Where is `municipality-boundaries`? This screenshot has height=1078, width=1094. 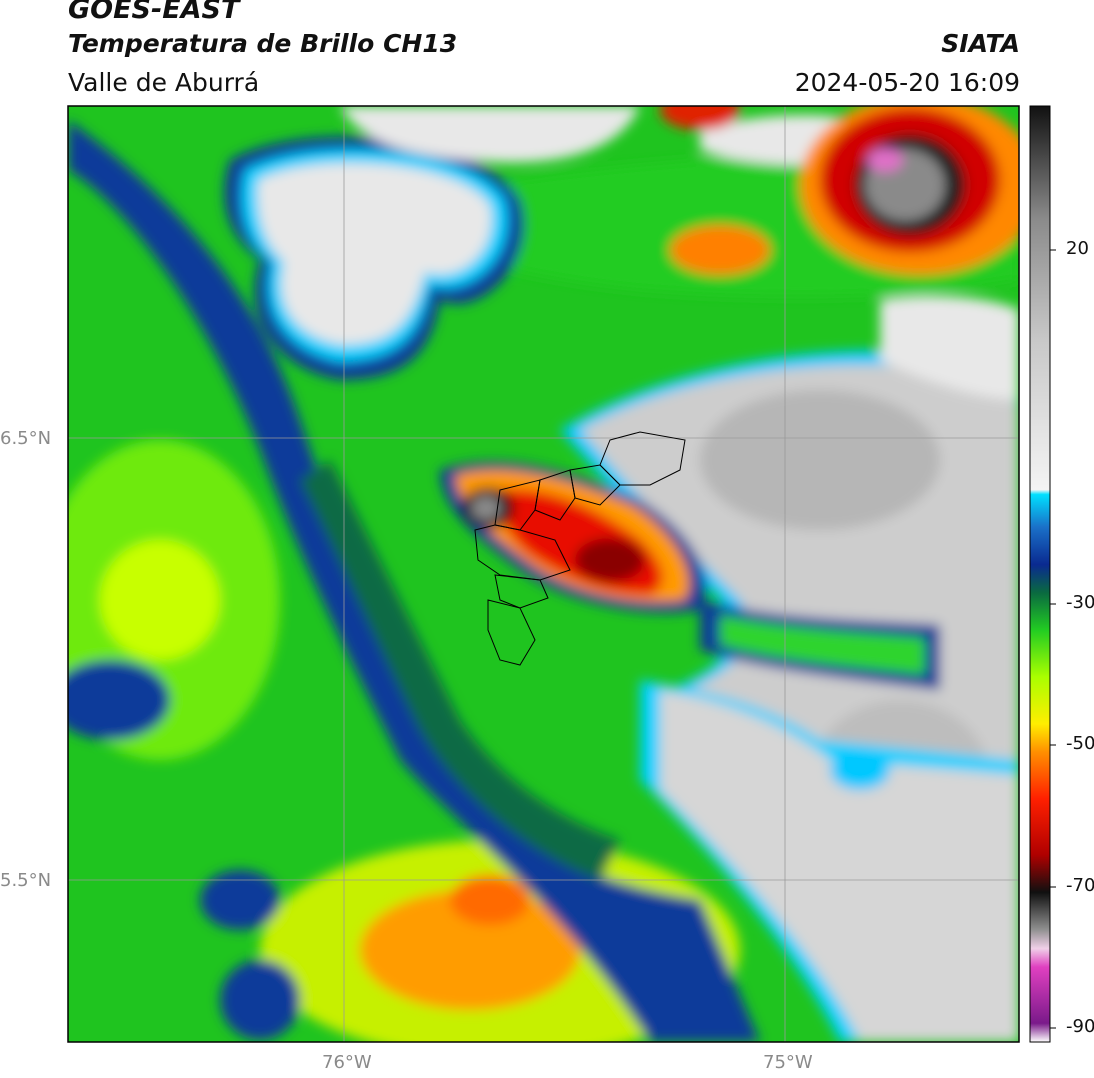
municipality-boundaries is located at coordinates (580, 548).